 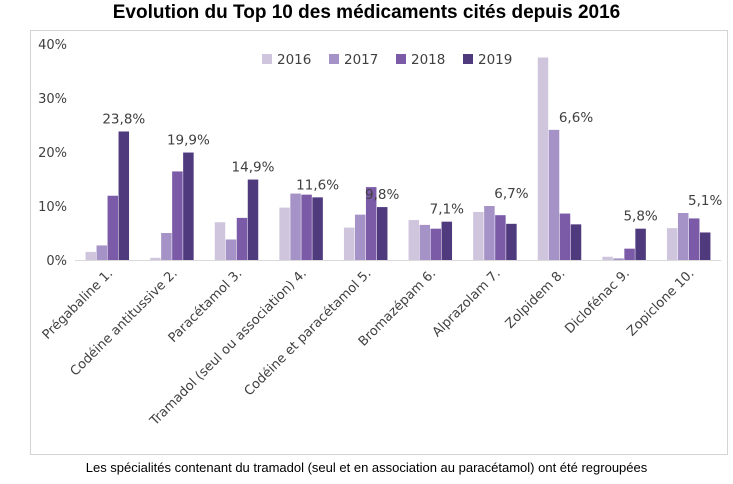 What do you see at coordinates (467, 303) in the screenshot?
I see `x-tick-label: Alprazolam 7.` at bounding box center [467, 303].